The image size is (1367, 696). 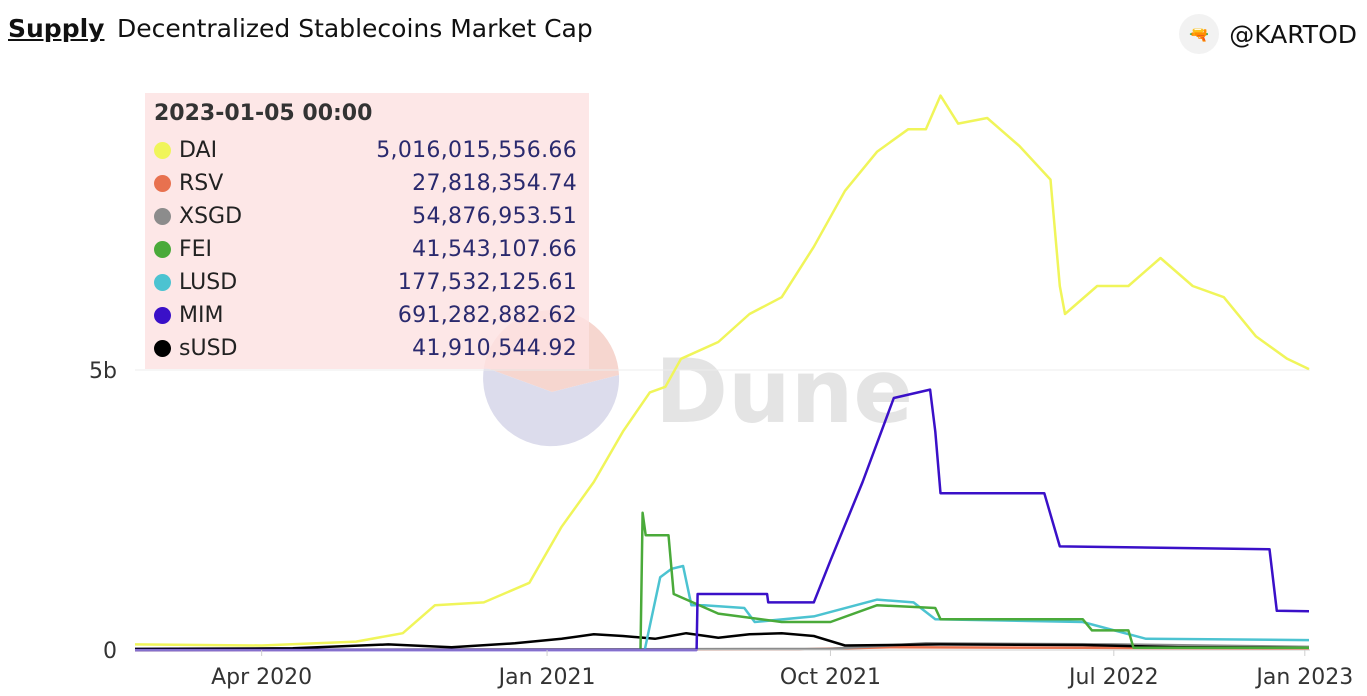 What do you see at coordinates (976, 607) in the screenshot?
I see `series-line-lusd` at bounding box center [976, 607].